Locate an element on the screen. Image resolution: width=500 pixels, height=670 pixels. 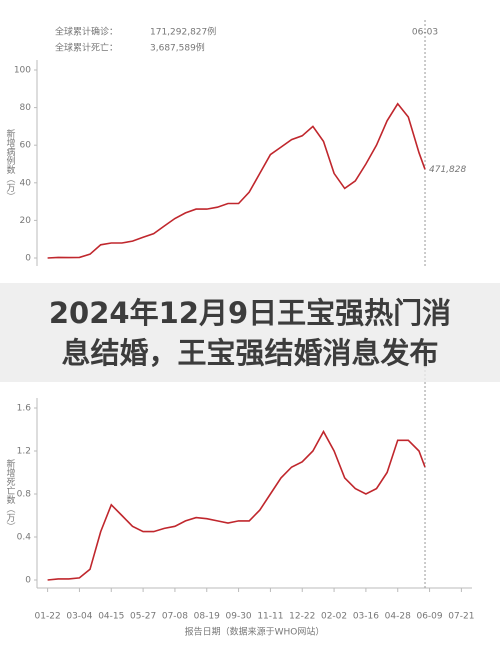
x-tick-label: 11-11 is located at coordinates (270, 617).